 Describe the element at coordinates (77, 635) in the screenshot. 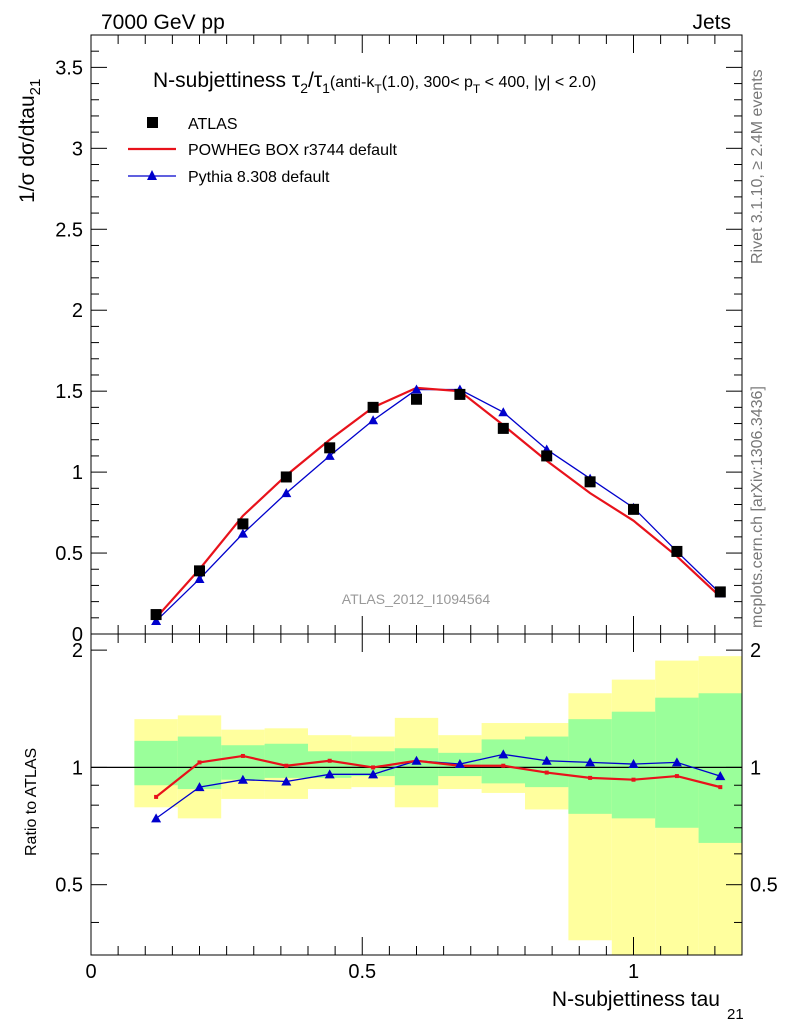

I see `main-y-tick-label: 0` at that location.